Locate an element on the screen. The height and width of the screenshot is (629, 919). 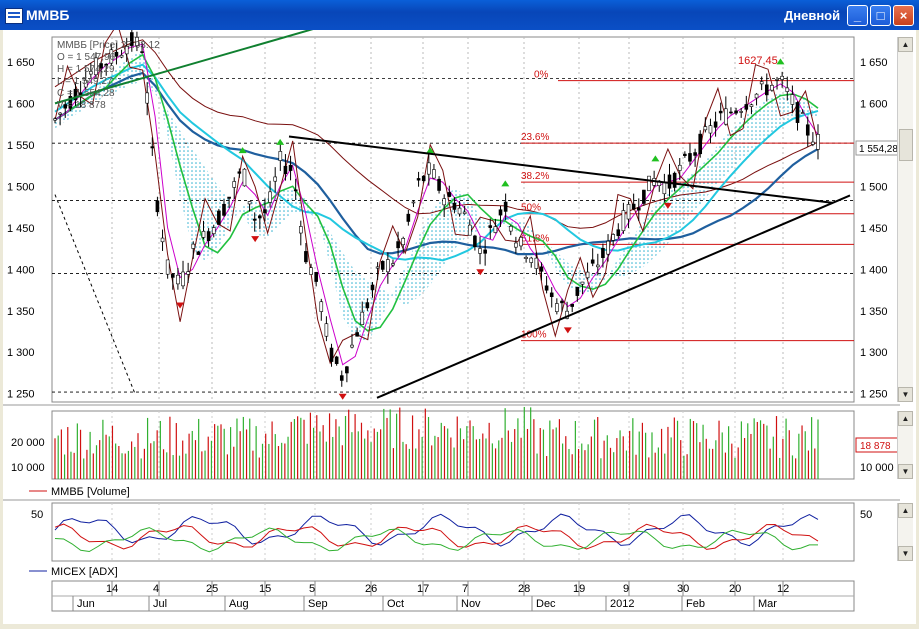
month-label: Feb is located at coordinates (695, 604).